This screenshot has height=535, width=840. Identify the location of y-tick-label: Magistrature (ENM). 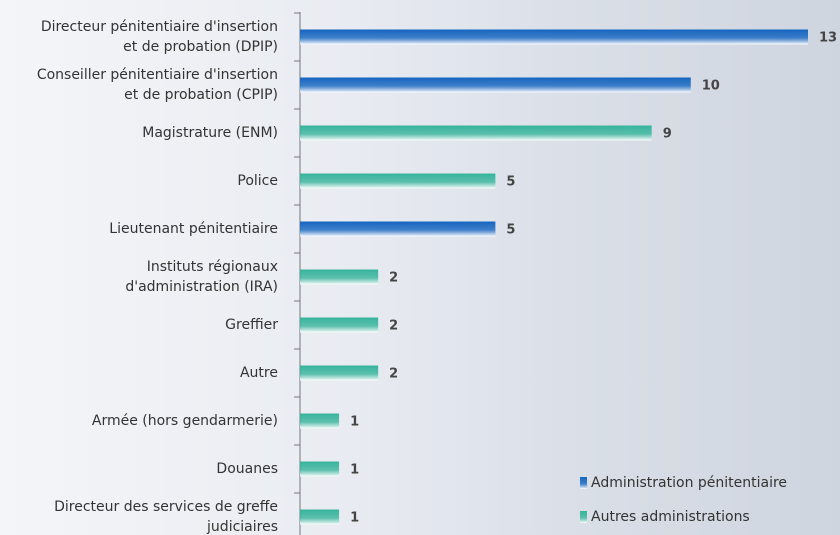
(210, 133).